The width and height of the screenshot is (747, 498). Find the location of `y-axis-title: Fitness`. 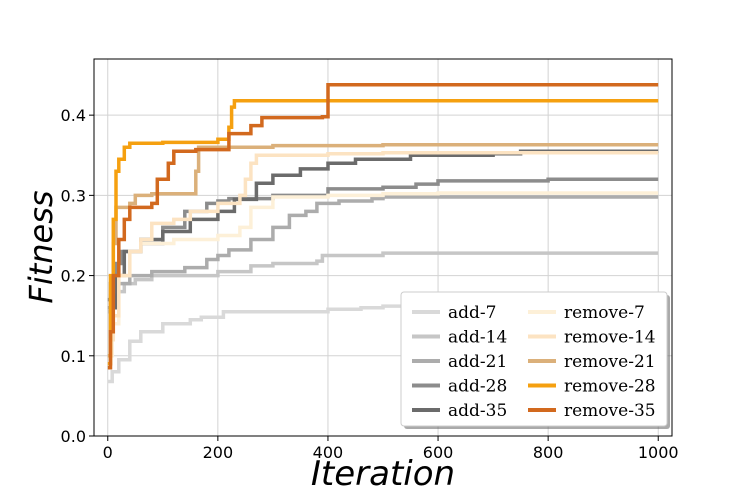

y-axis-title: Fitness is located at coordinates (41, 246).